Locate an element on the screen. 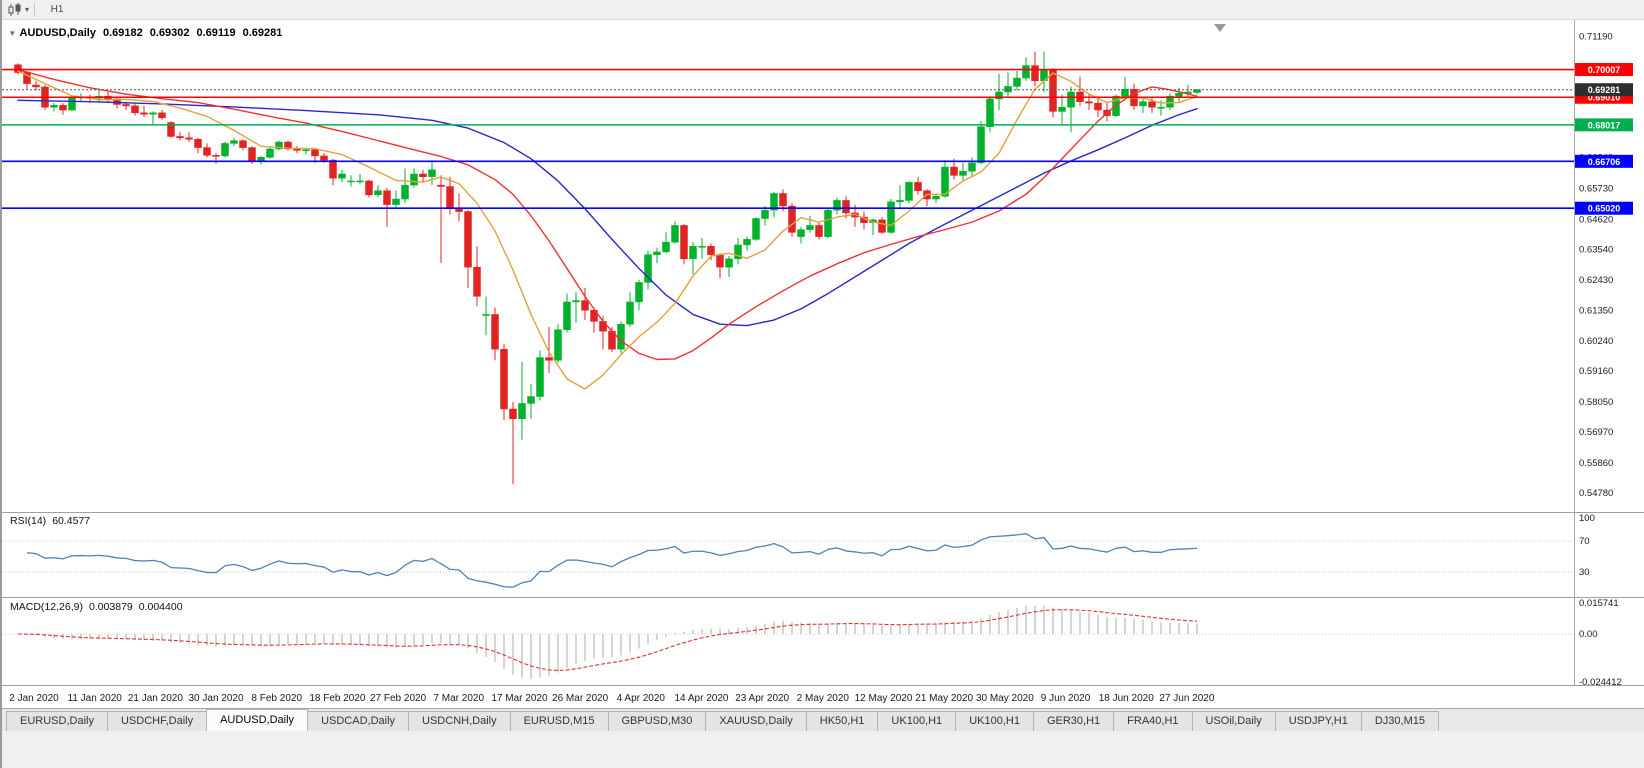  macd-indicator-label: MACD(12,26,9) 0.003879 0.004400 is located at coordinates (96, 607).